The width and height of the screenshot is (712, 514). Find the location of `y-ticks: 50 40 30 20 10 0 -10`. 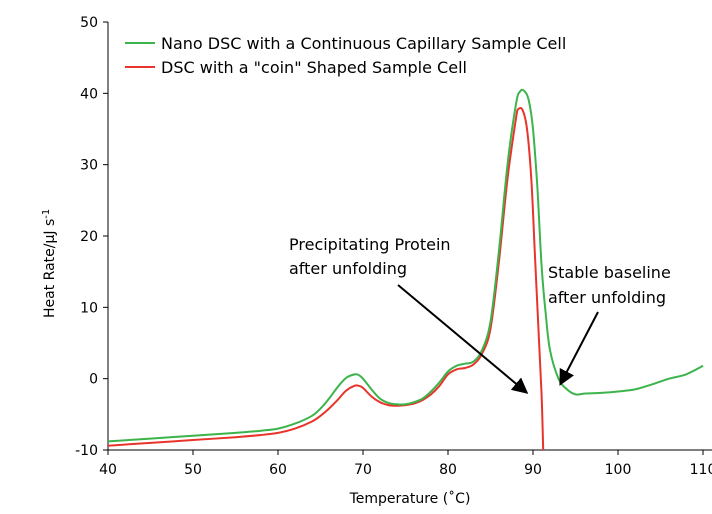

y-ticks: 50 40 30 20 10 0 -10 is located at coordinates (91, 237).